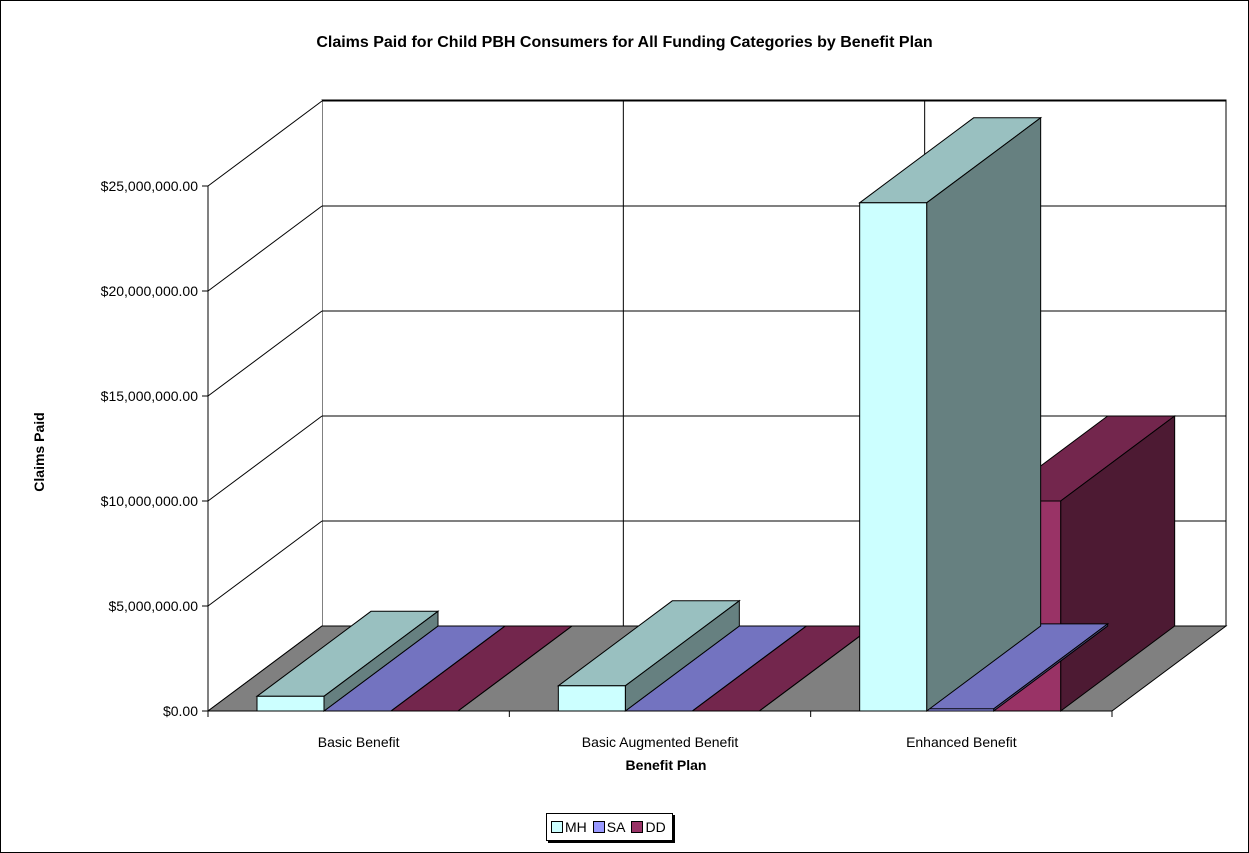  Describe the element at coordinates (576, 827) in the screenshot. I see `legend-label: MH` at that location.